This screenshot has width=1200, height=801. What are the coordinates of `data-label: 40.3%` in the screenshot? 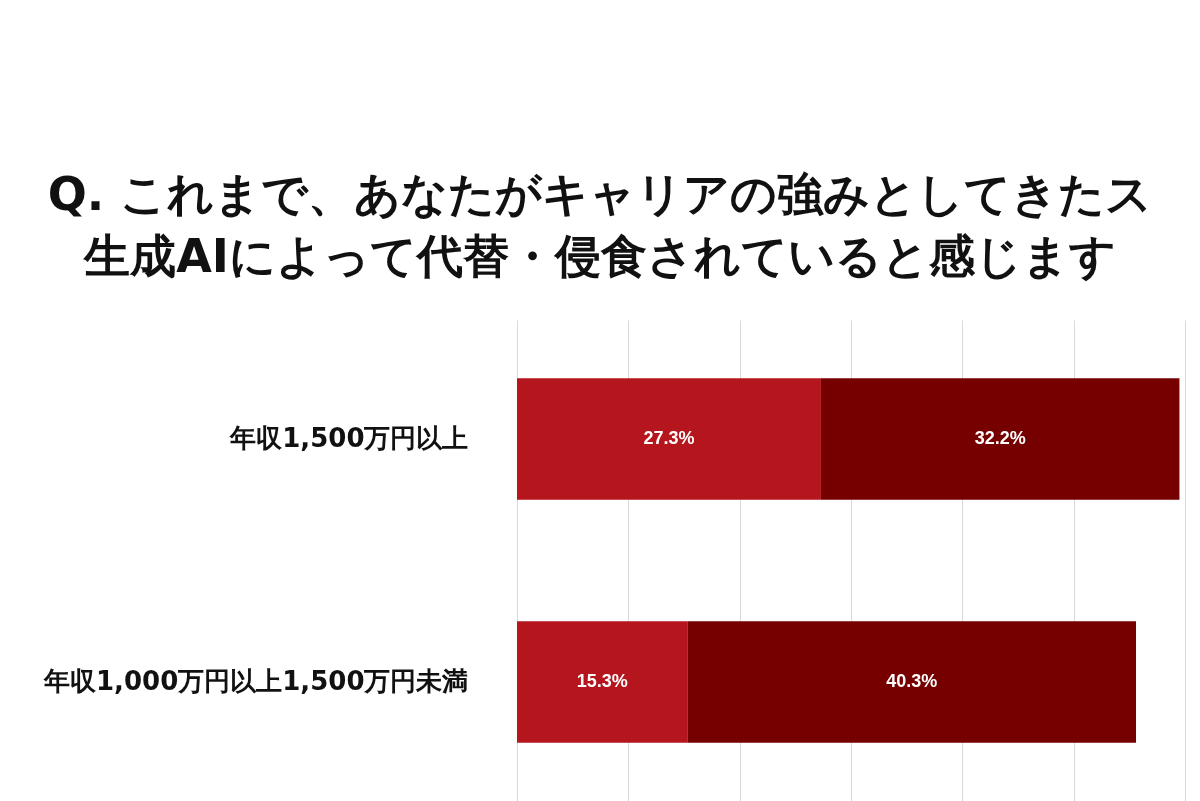 It's located at (912, 680).